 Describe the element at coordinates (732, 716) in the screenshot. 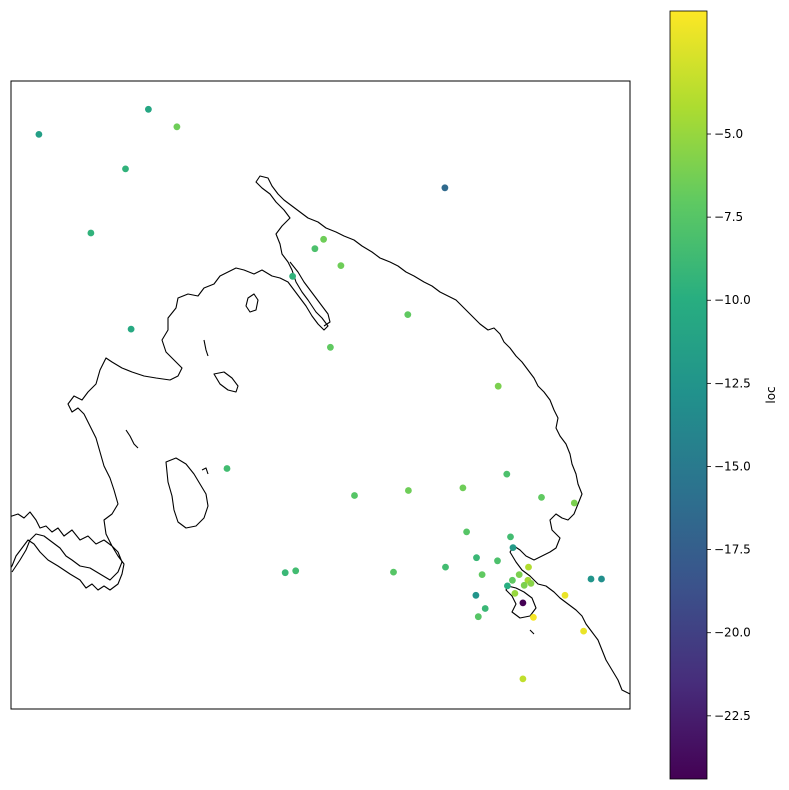

I see `colorbar-tick-label: −22.5` at that location.